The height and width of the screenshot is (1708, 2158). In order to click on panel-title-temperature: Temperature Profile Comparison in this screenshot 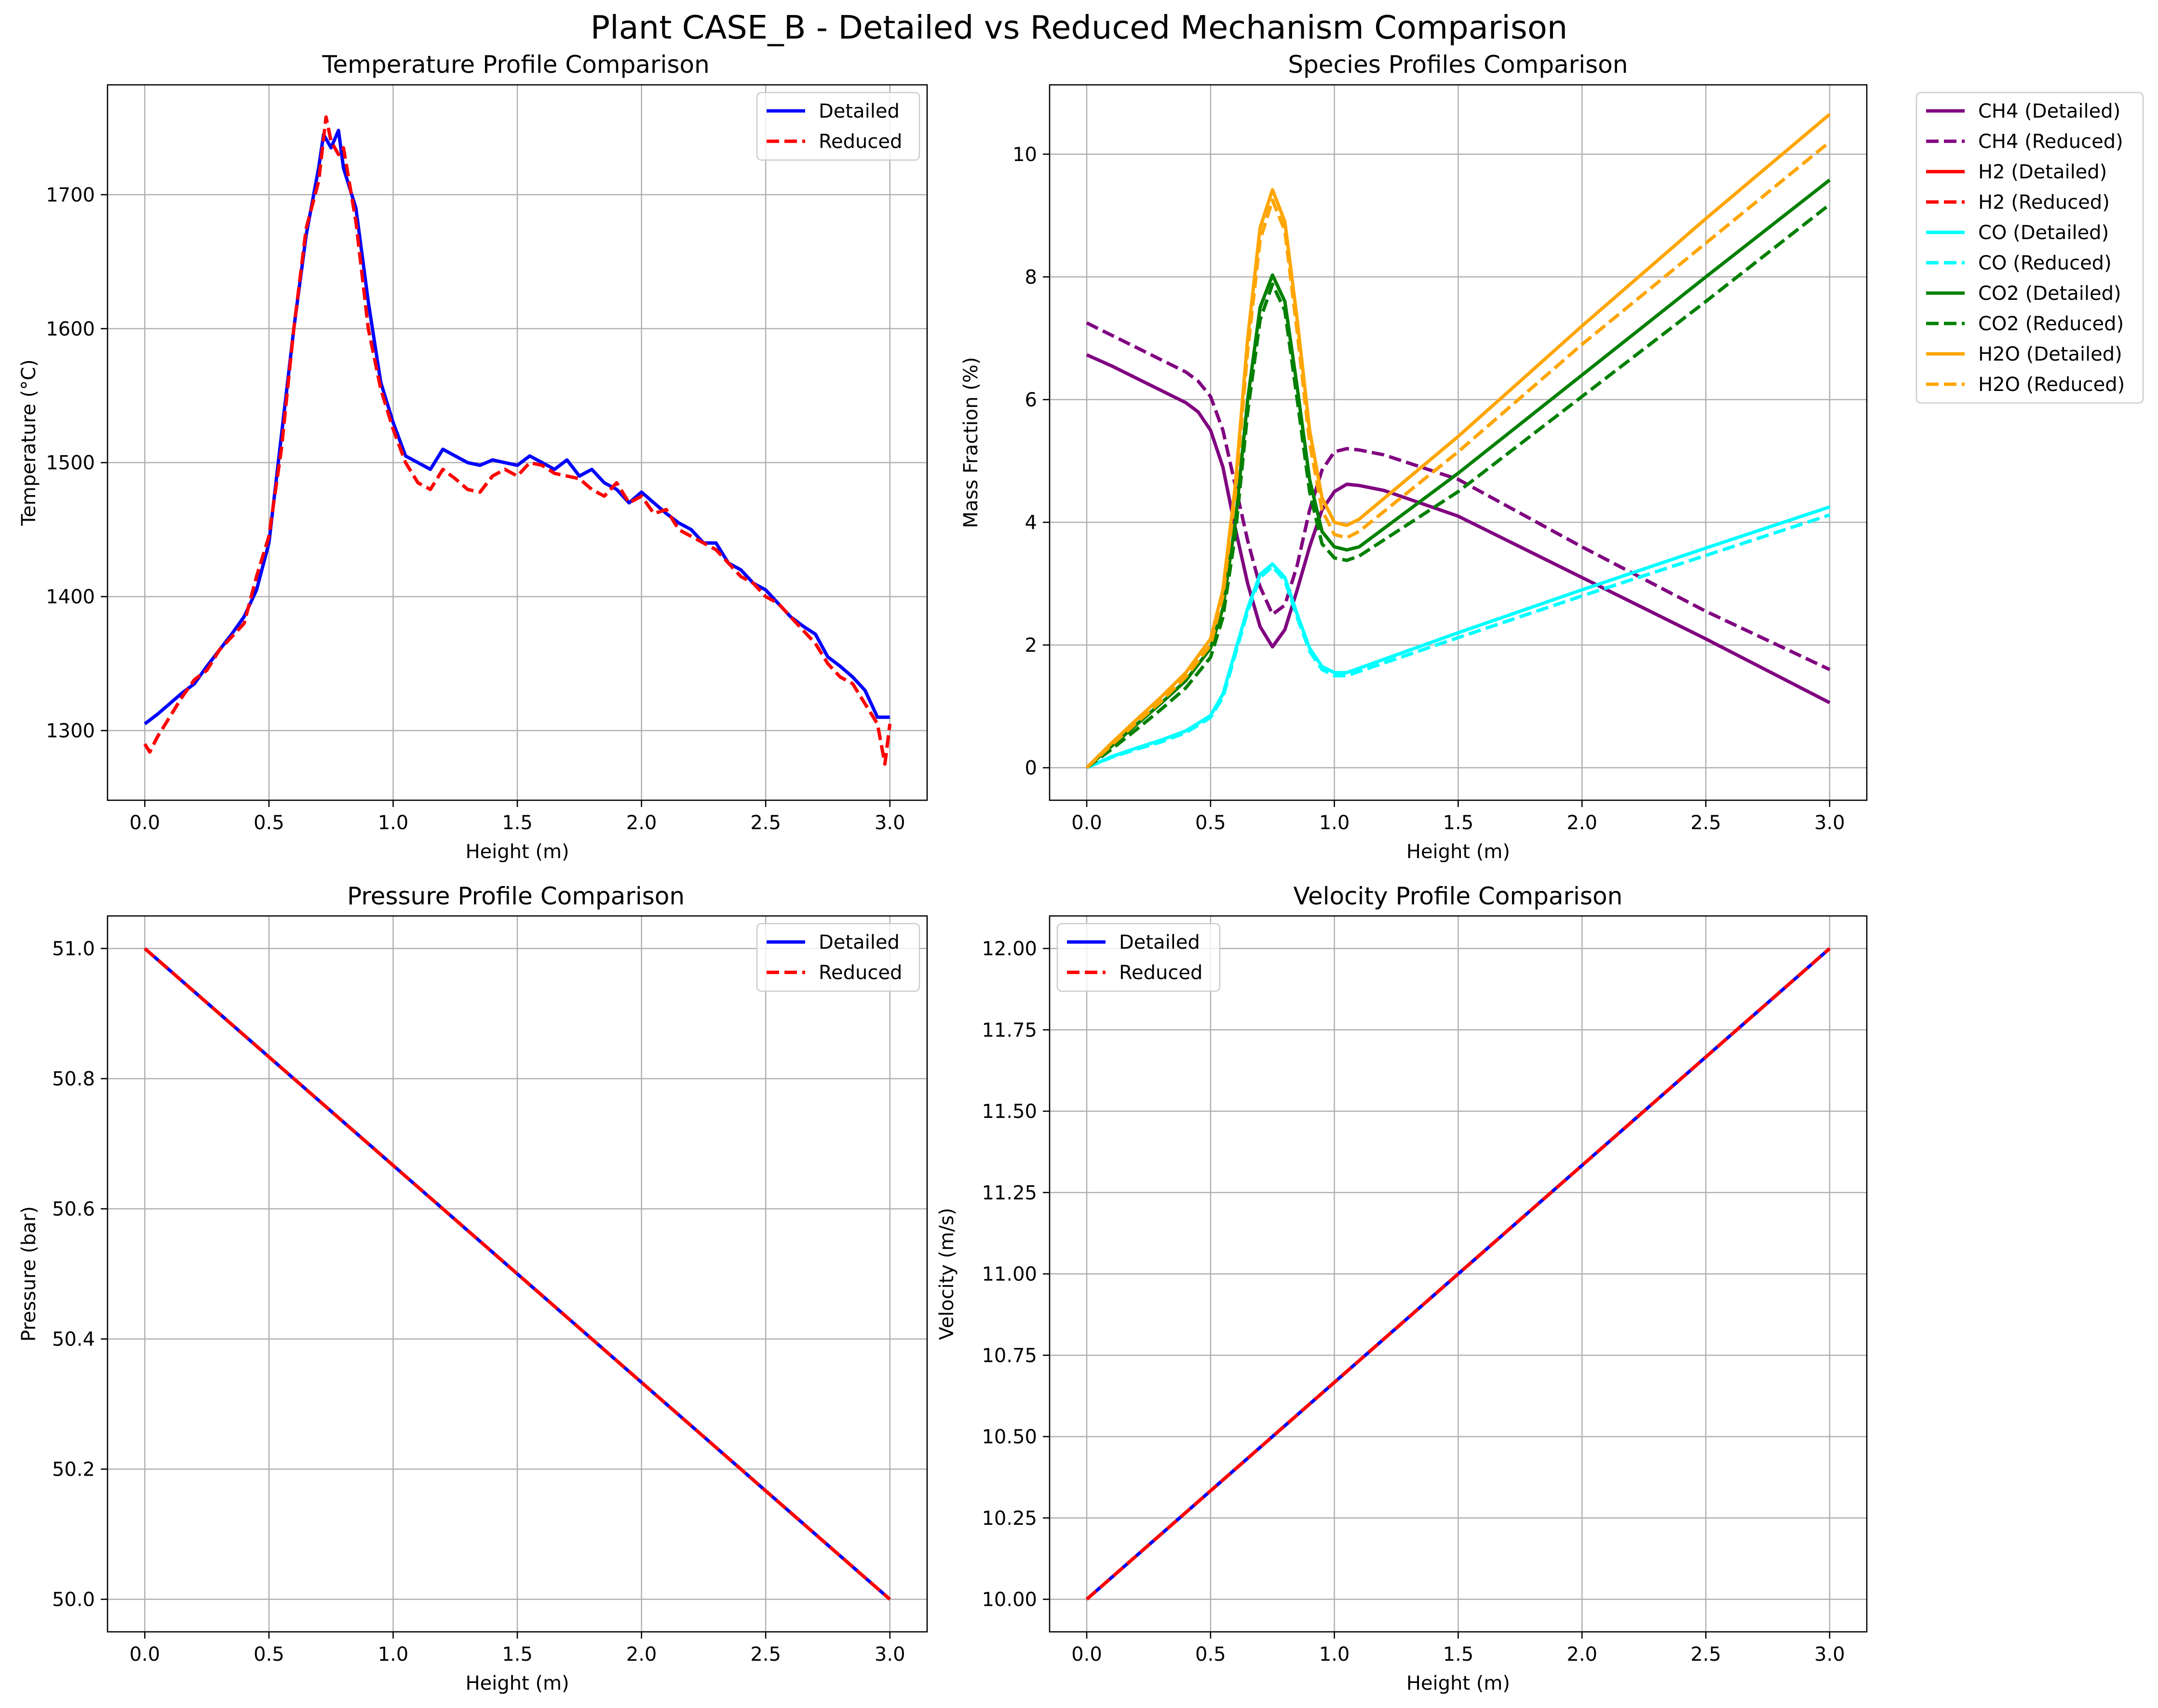, I will do `click(516, 65)`.